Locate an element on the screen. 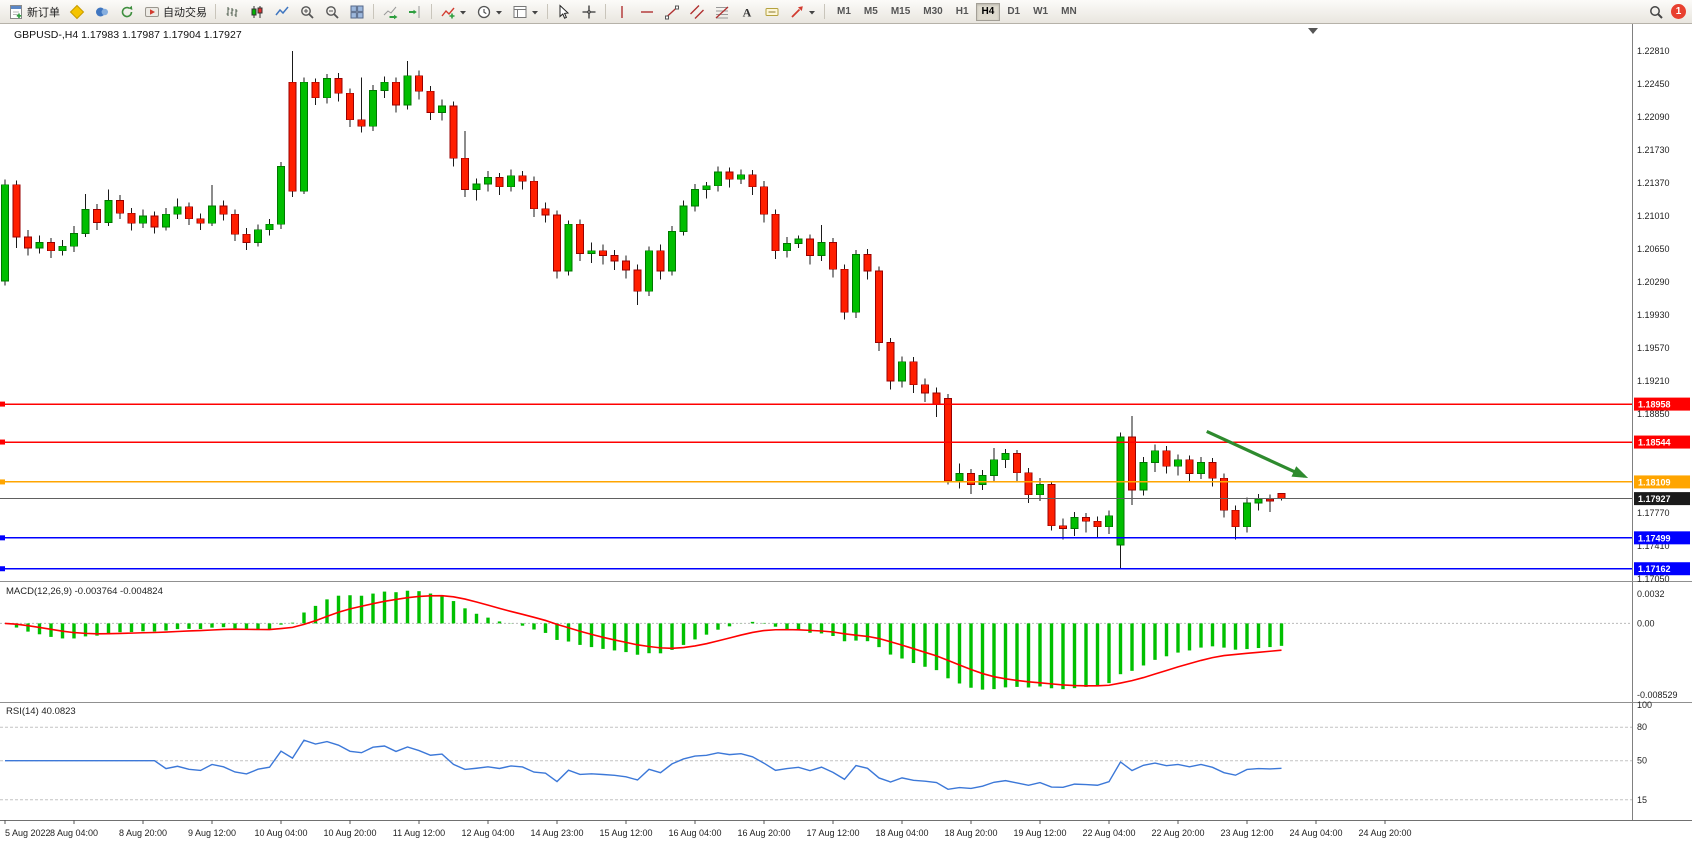 Image resolution: width=1692 pixels, height=845 pixels. timeframe-h4-button: H4 is located at coordinates (988, 11).